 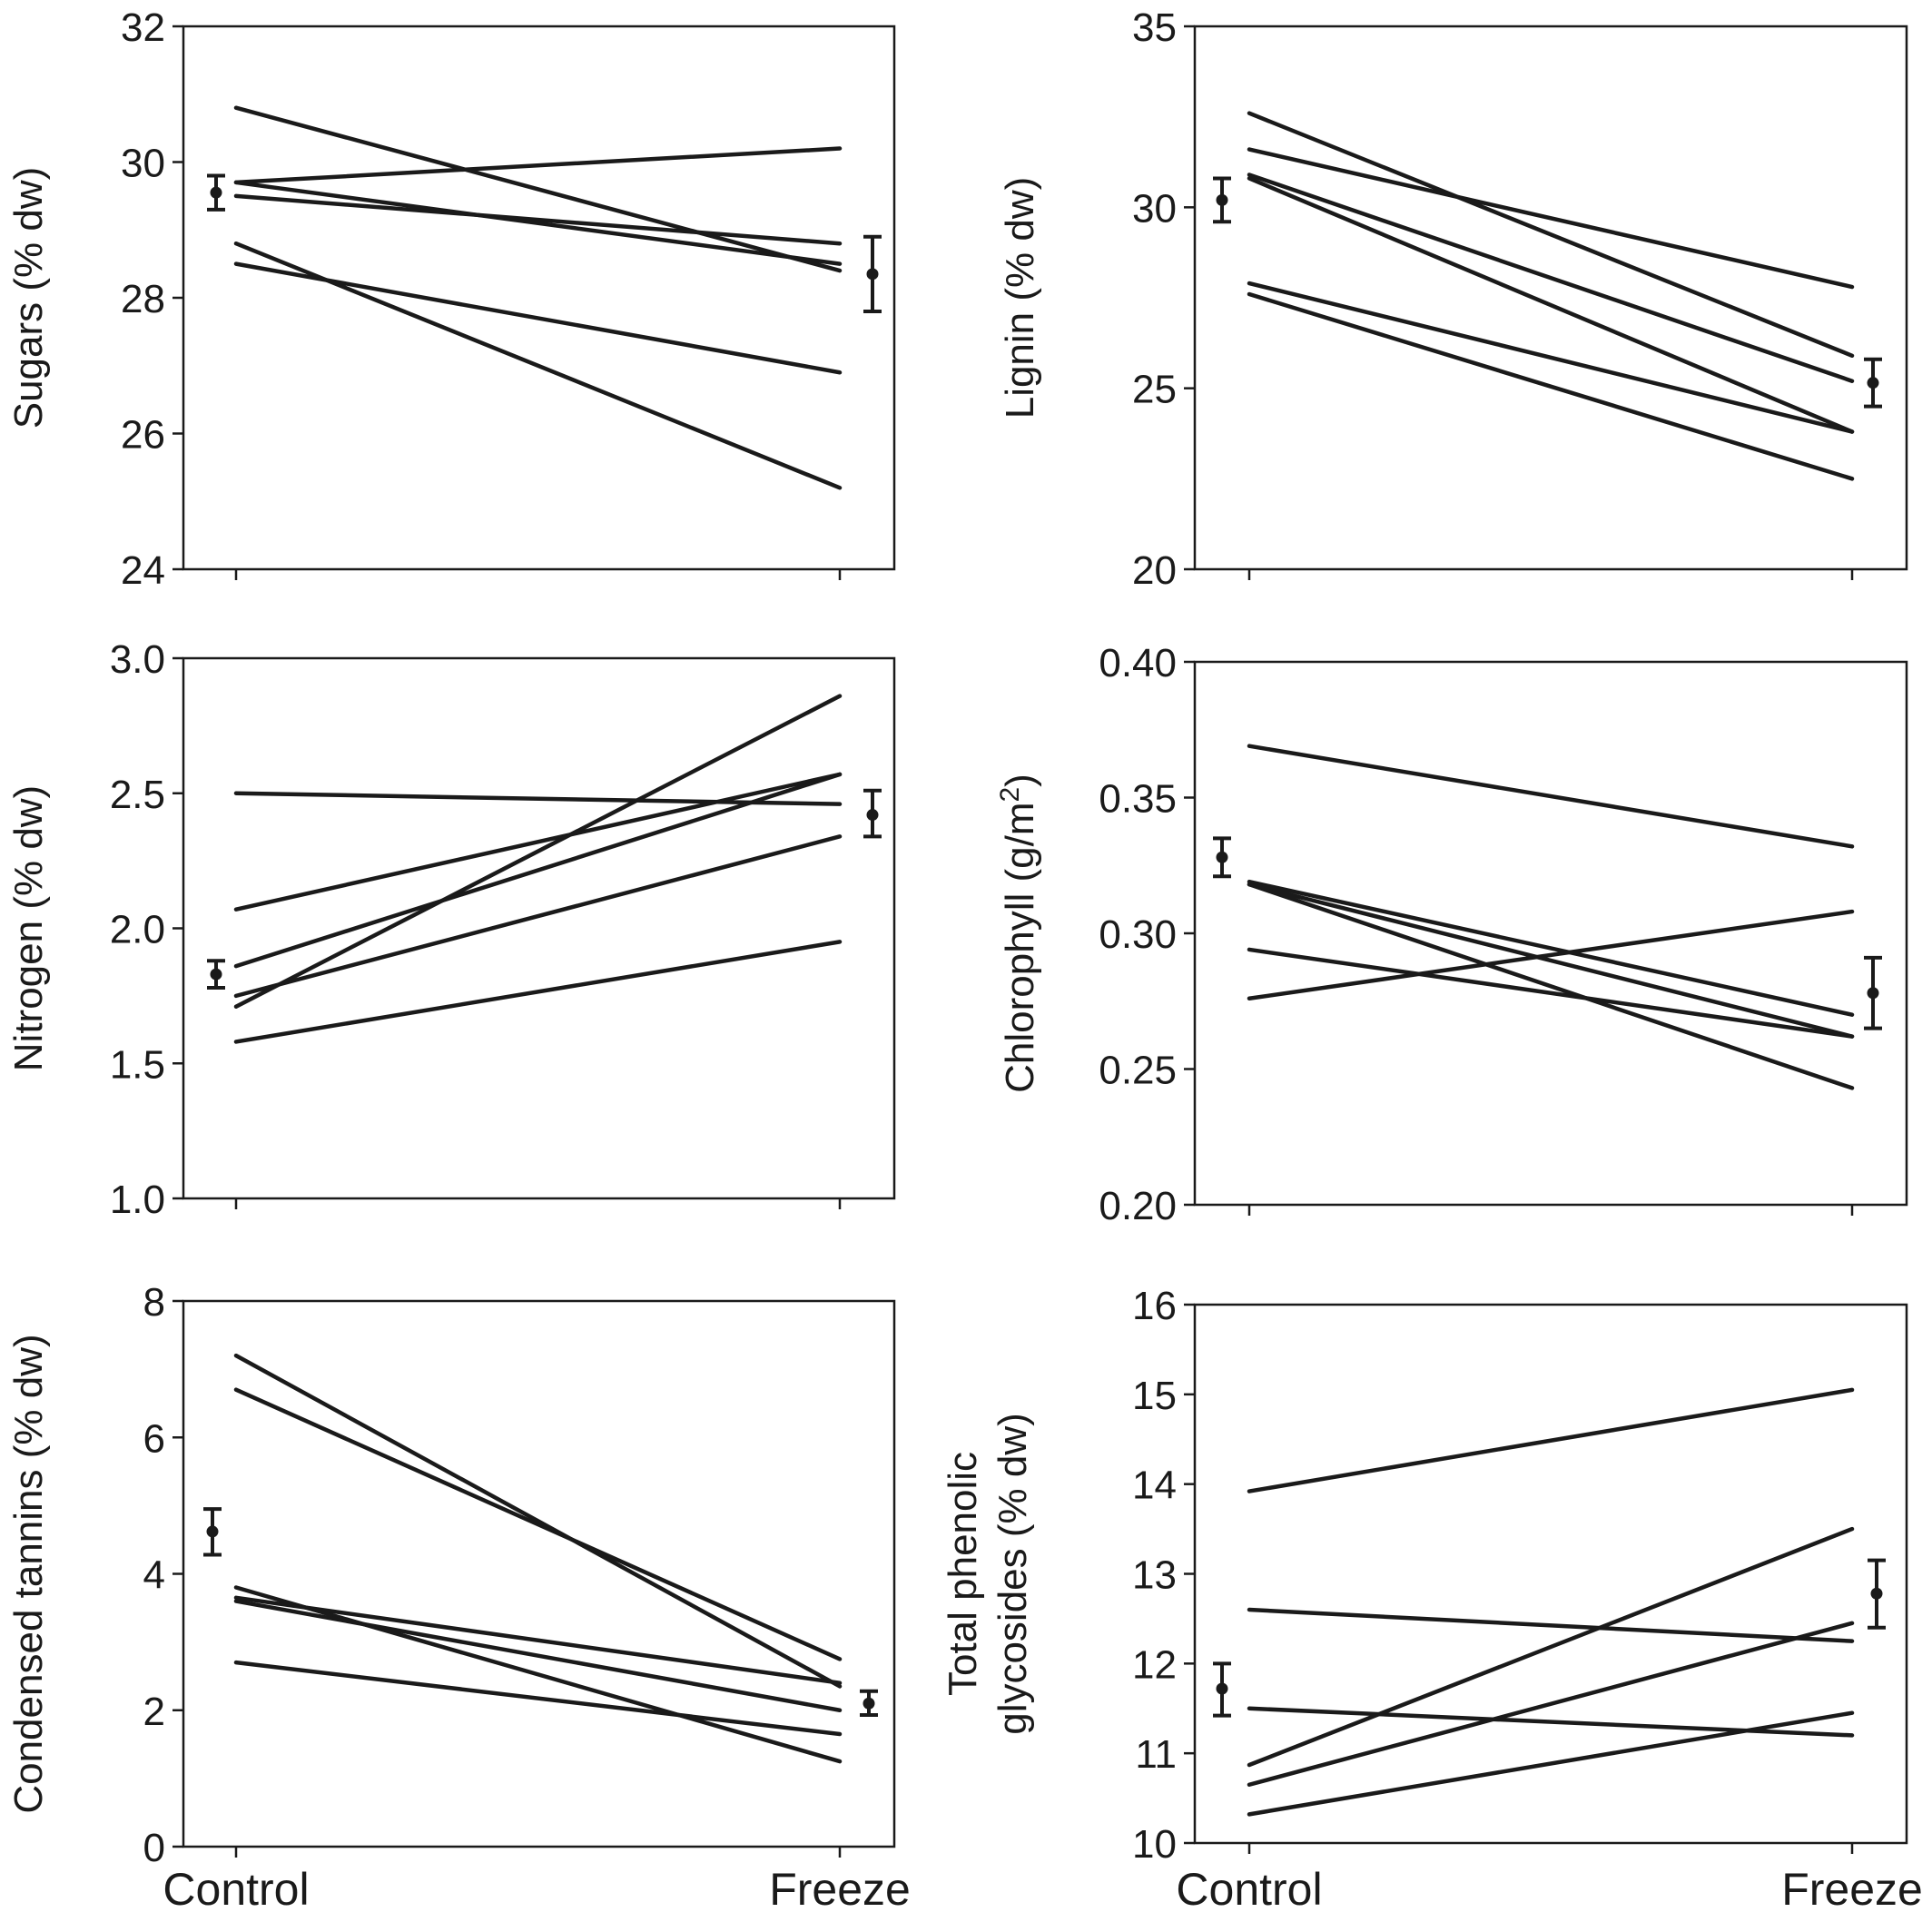 What do you see at coordinates (1138, 934) in the screenshot?
I see `y-tick-label: 0.30` at bounding box center [1138, 934].